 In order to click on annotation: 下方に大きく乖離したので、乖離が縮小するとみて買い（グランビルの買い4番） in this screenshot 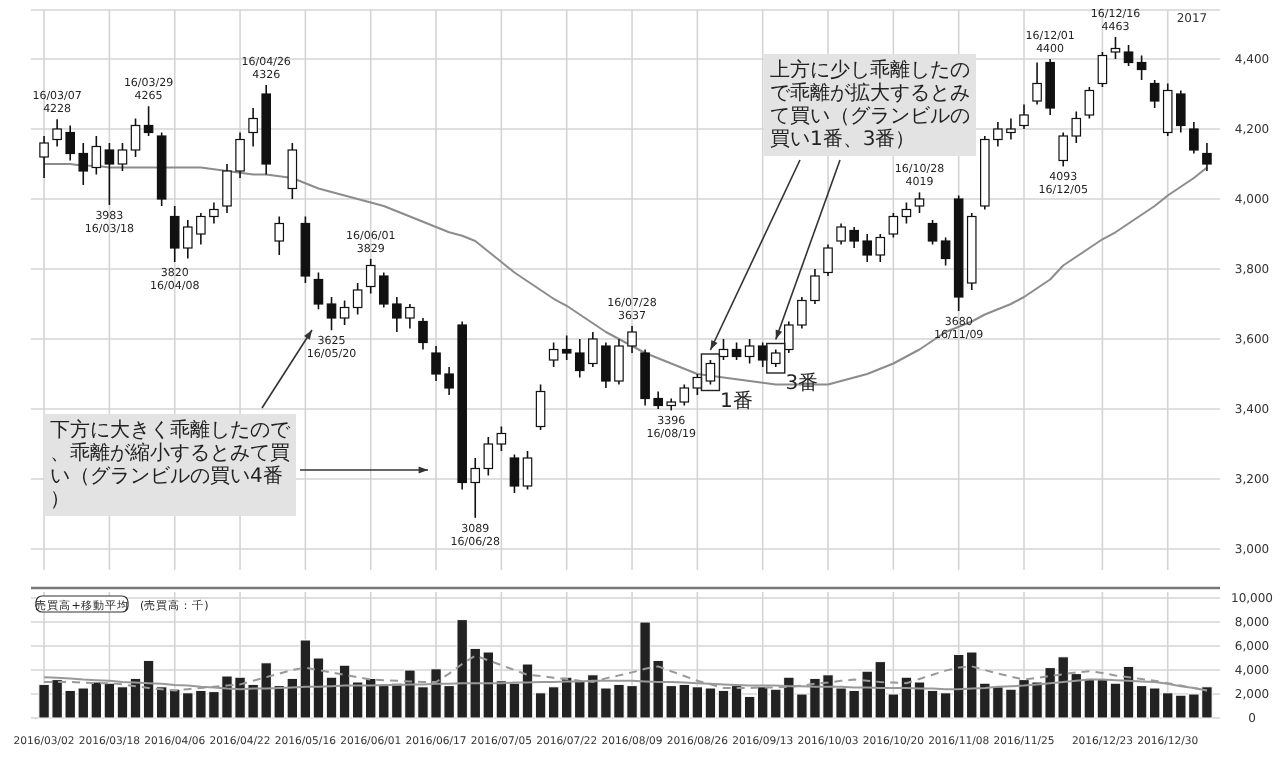, I will do `click(171, 464)`.